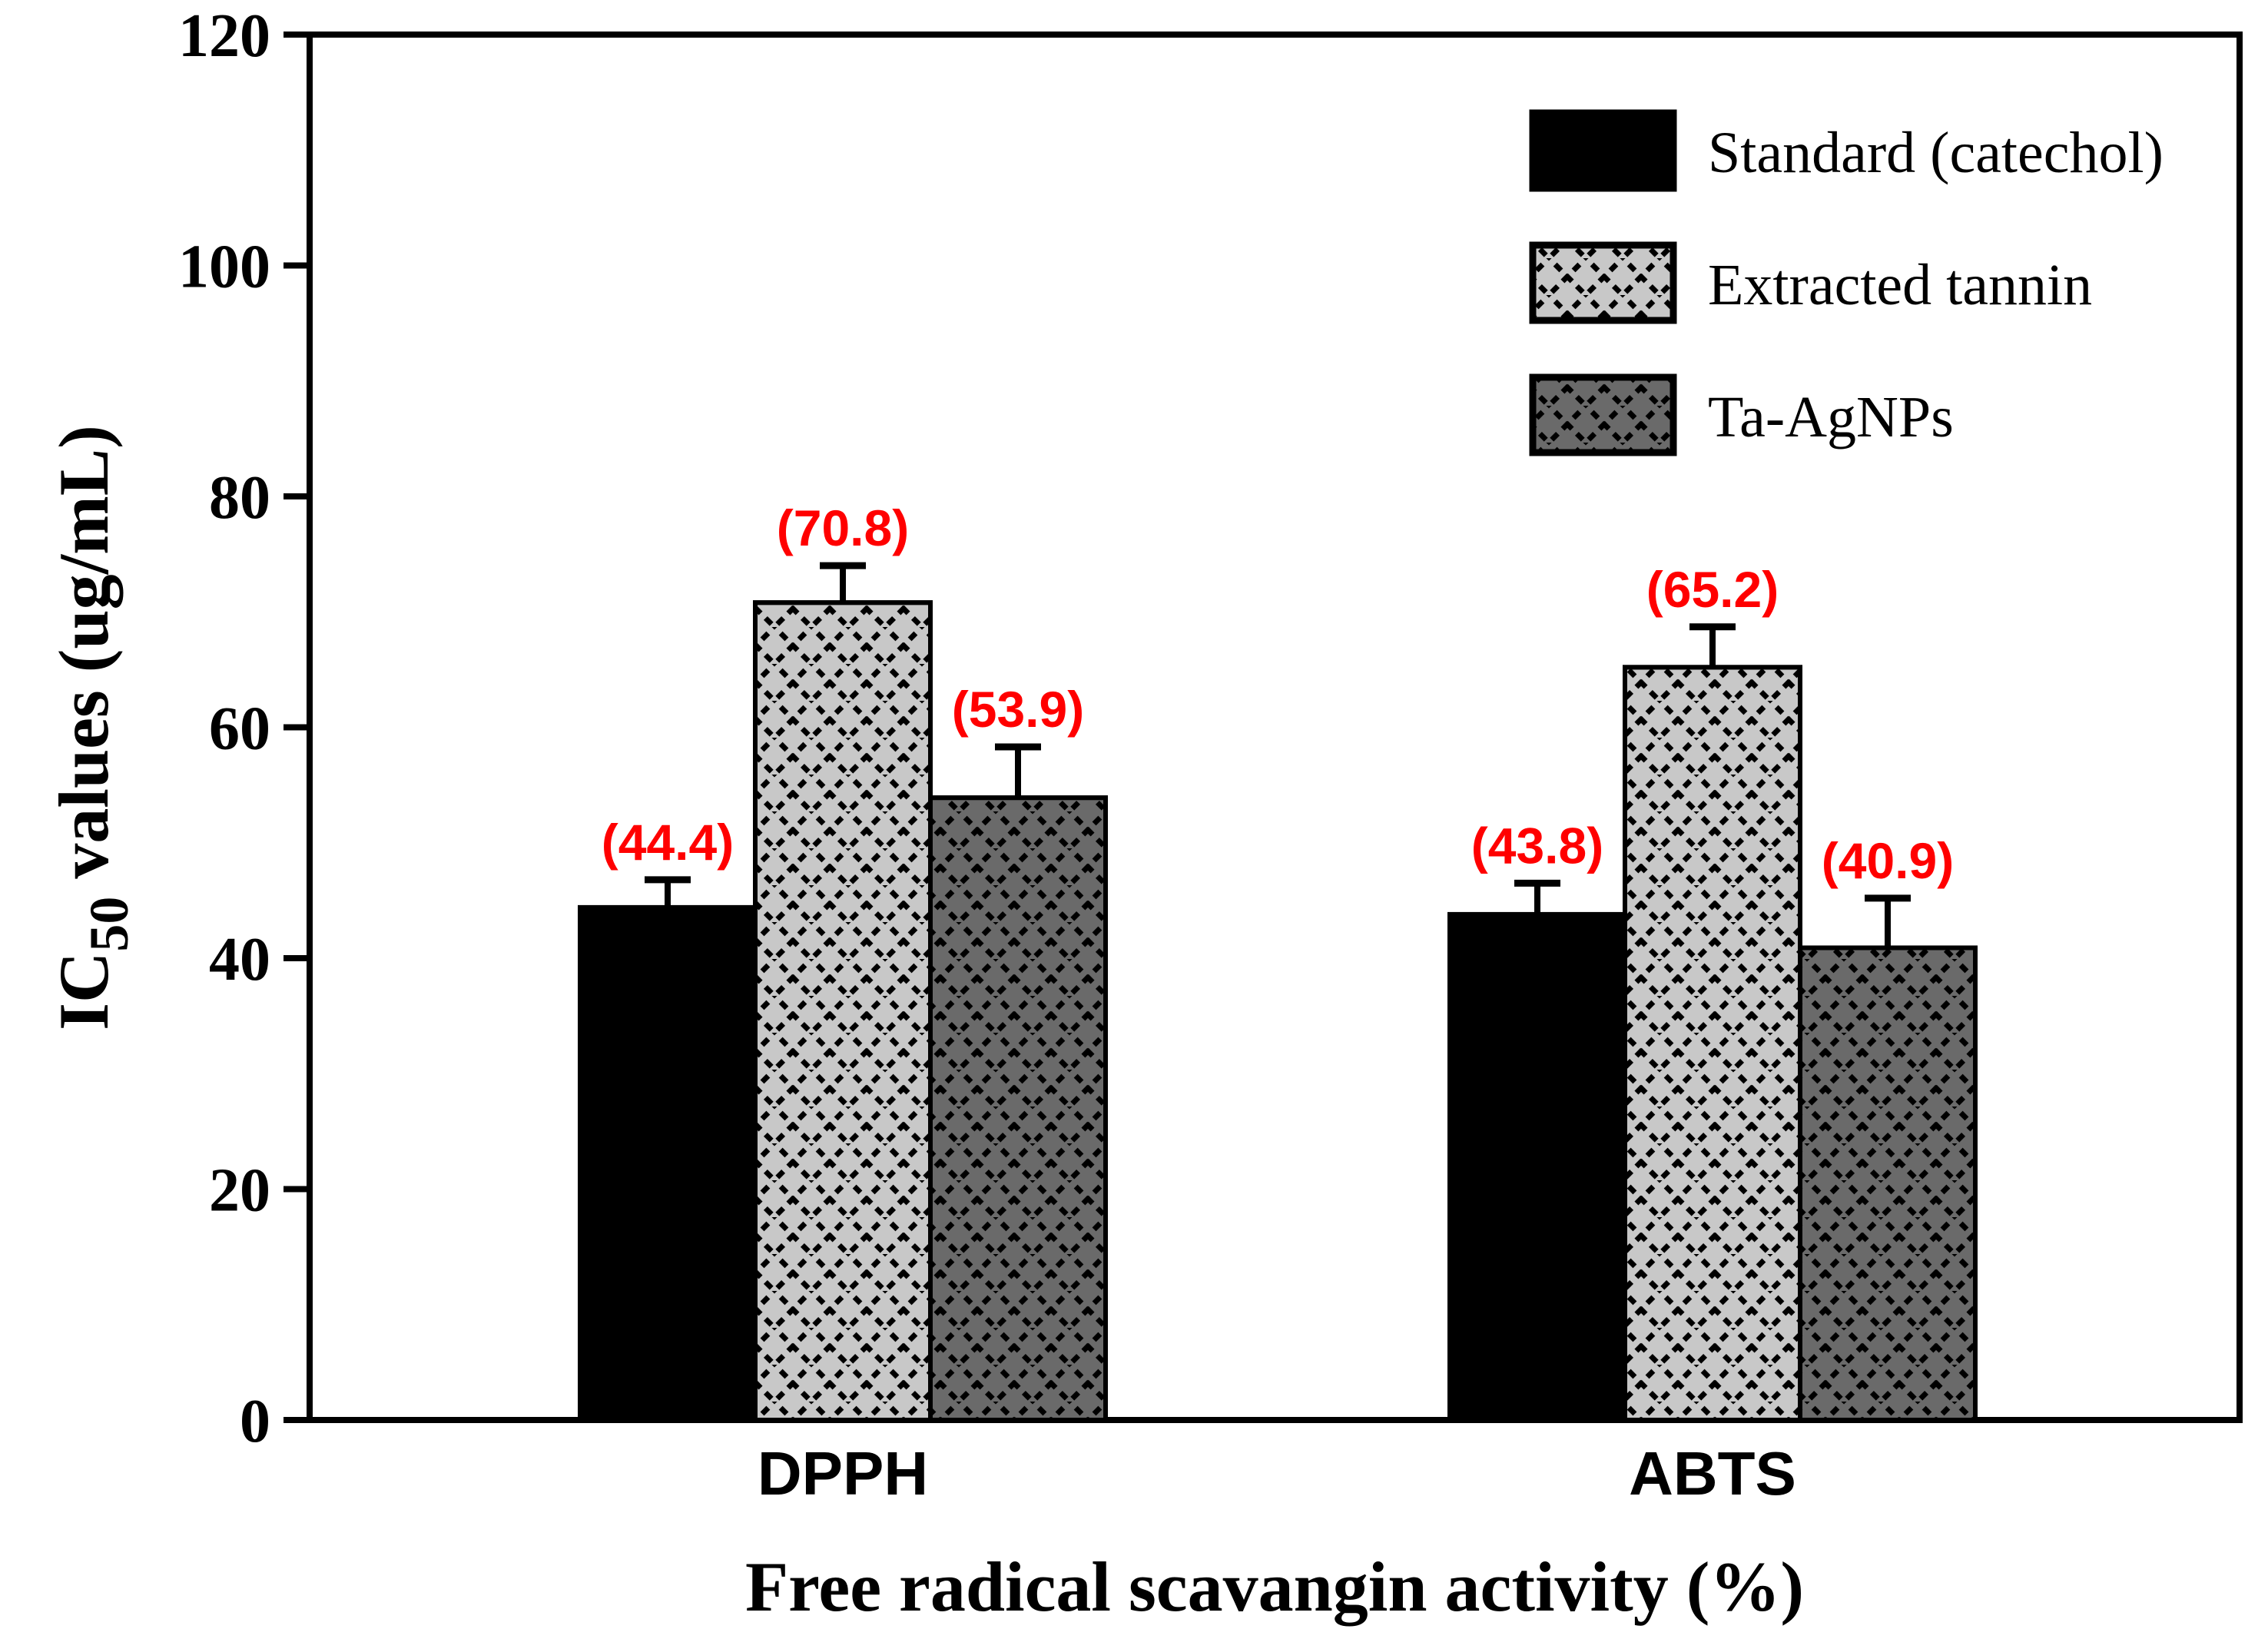 The image size is (2268, 1639). I want to click on bar-value-label: (65.2), so click(1712, 589).